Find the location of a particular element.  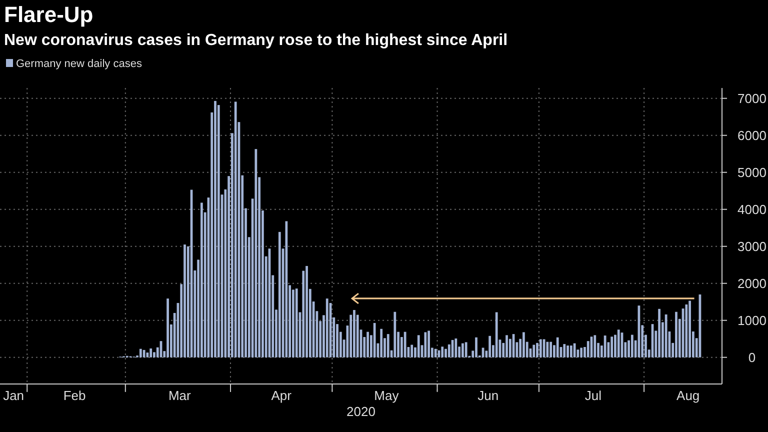

y-tick-label: 5000 is located at coordinates (752, 172).